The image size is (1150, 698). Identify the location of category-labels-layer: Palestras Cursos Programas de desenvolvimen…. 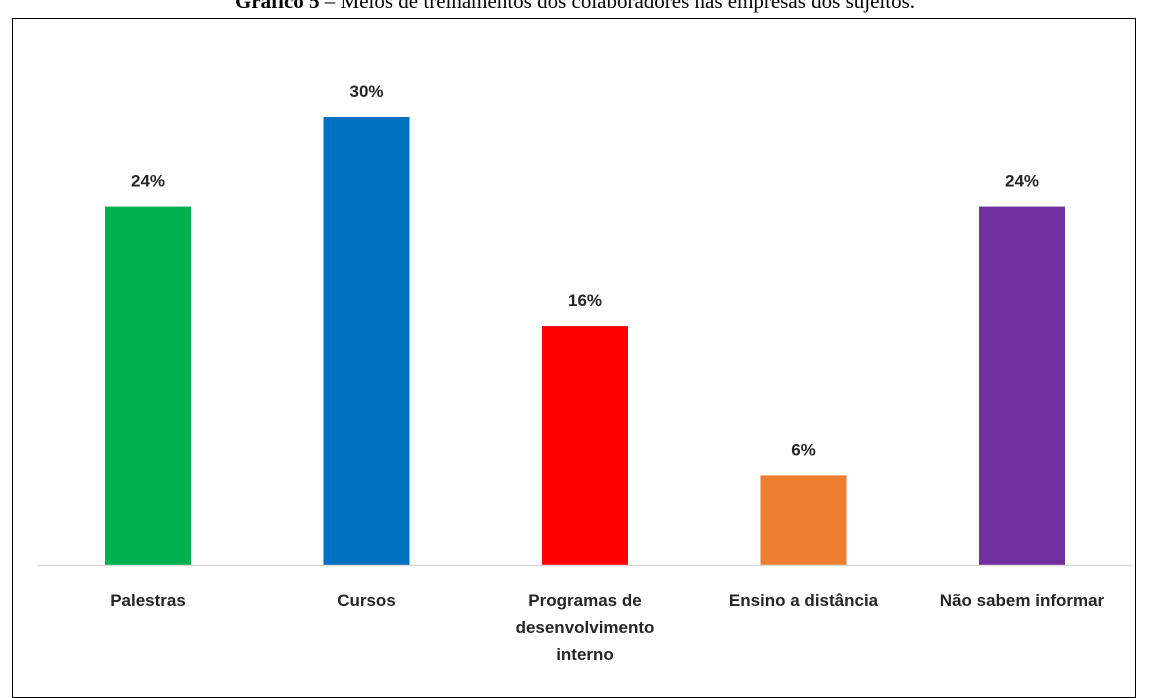
(607, 627).